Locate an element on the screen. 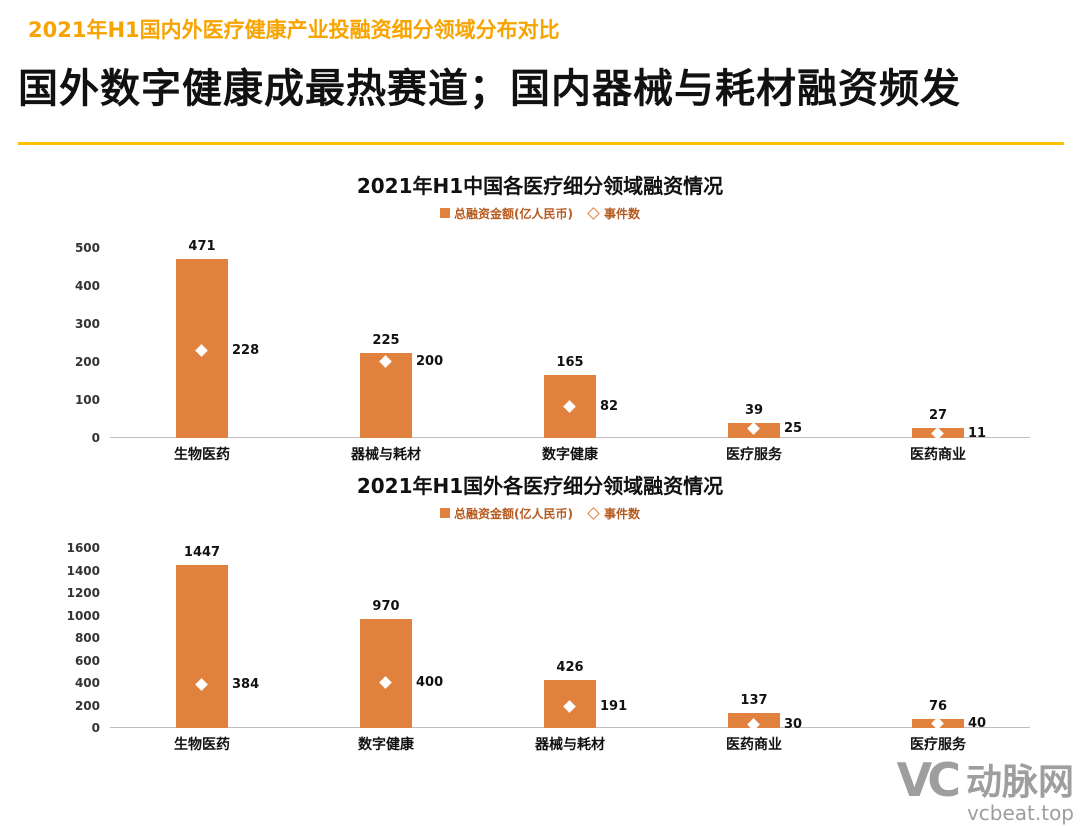 The width and height of the screenshot is (1080, 826). vcbeat-logo-icon: VC is located at coordinates (928, 779).